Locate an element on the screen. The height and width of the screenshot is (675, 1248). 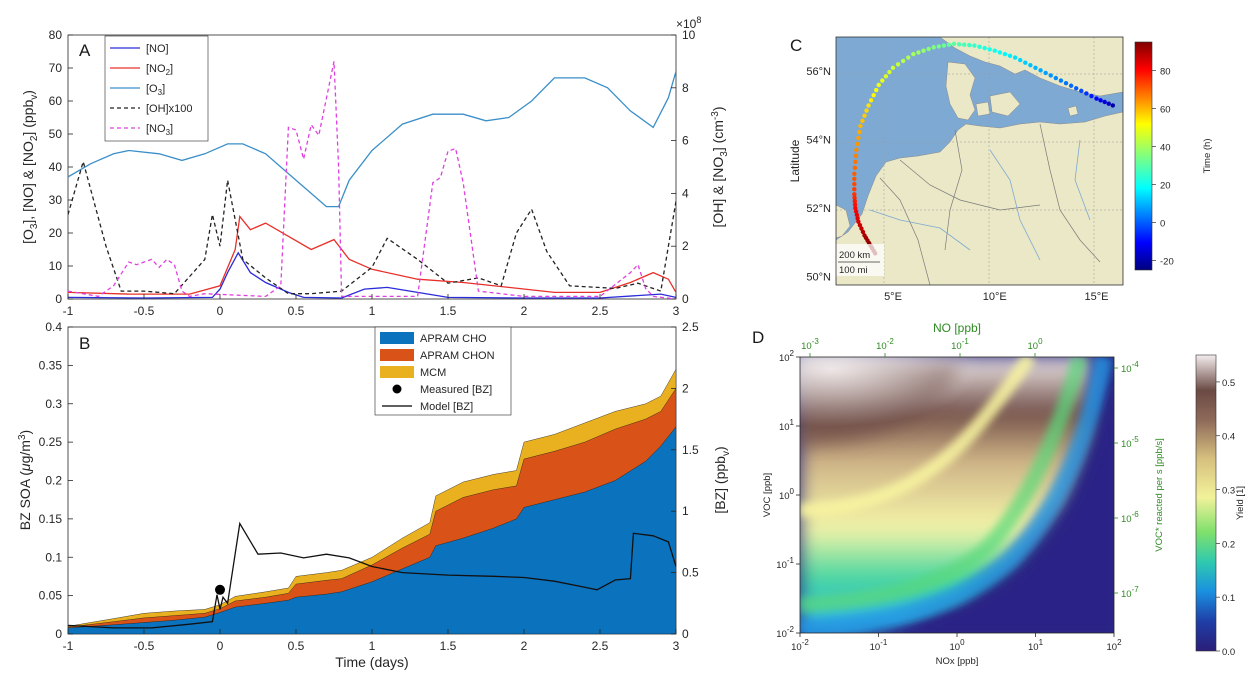
legend-label-b: Measured [BZ] is located at coordinates (456, 390).